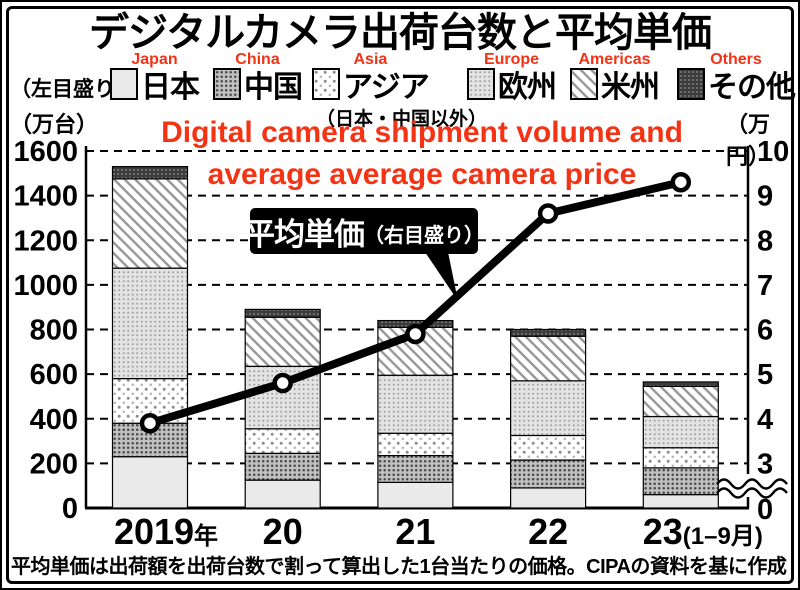 Image resolution: width=800 pixels, height=590 pixels. I want to click on bar-segment-20-japan, so click(282, 494).